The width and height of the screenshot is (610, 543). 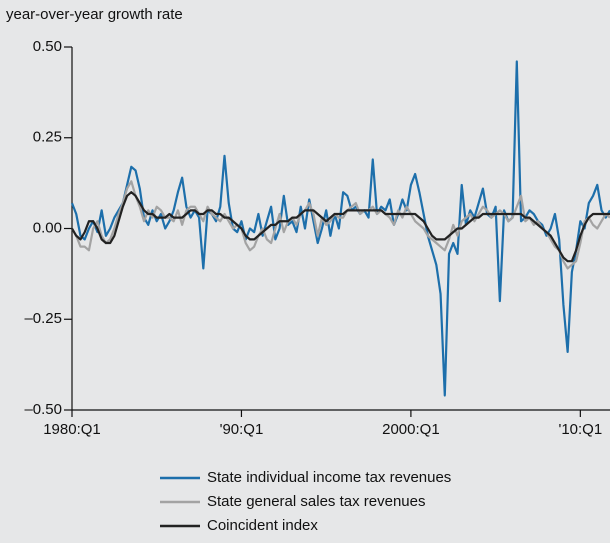 What do you see at coordinates (262, 525) in the screenshot?
I see `legend-label: Coincident index` at bounding box center [262, 525].